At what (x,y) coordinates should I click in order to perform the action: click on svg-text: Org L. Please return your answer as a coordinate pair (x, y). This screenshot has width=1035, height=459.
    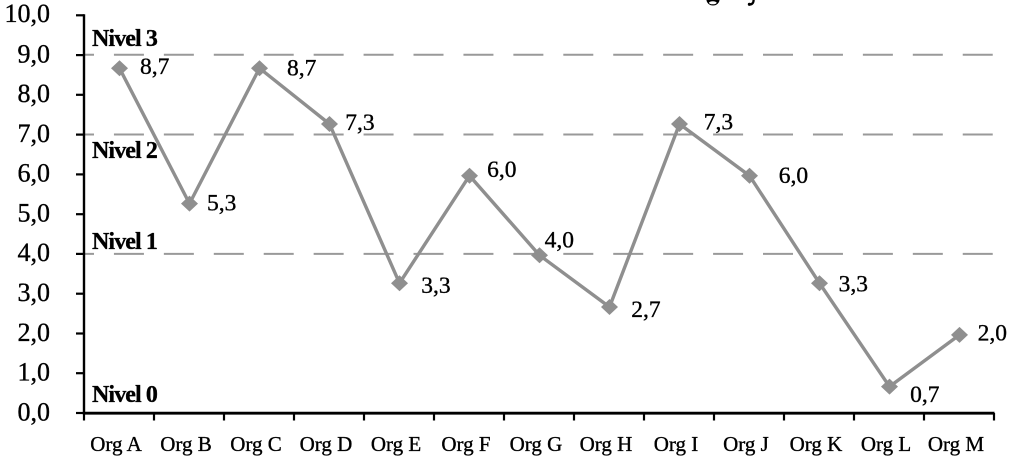
    Looking at the image, I should click on (886, 444).